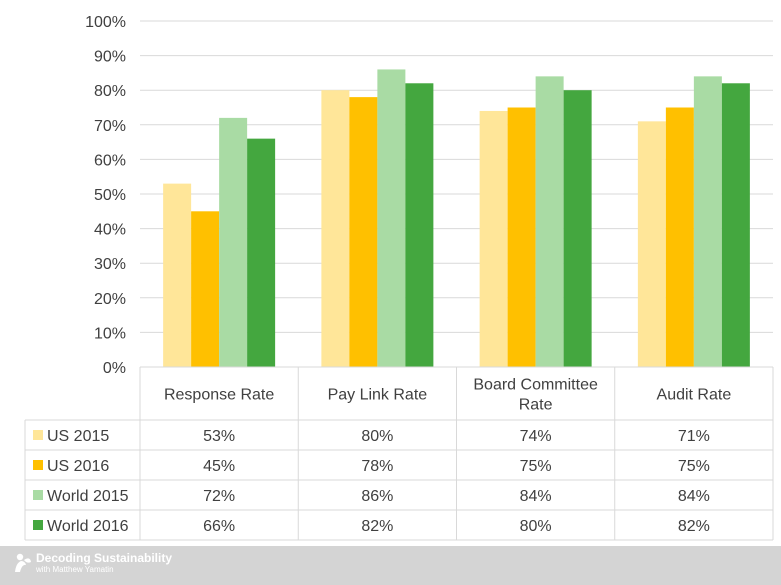  I want to click on data-label: 45%, so click(219, 466).